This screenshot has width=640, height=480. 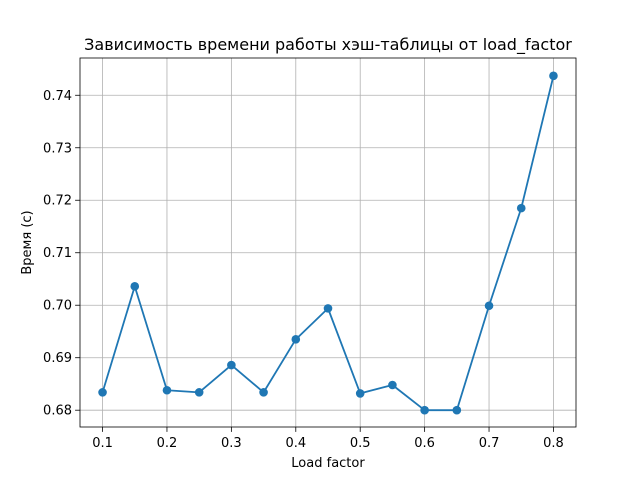 What do you see at coordinates (167, 443) in the screenshot?
I see `x-tick-label: 0.2` at bounding box center [167, 443].